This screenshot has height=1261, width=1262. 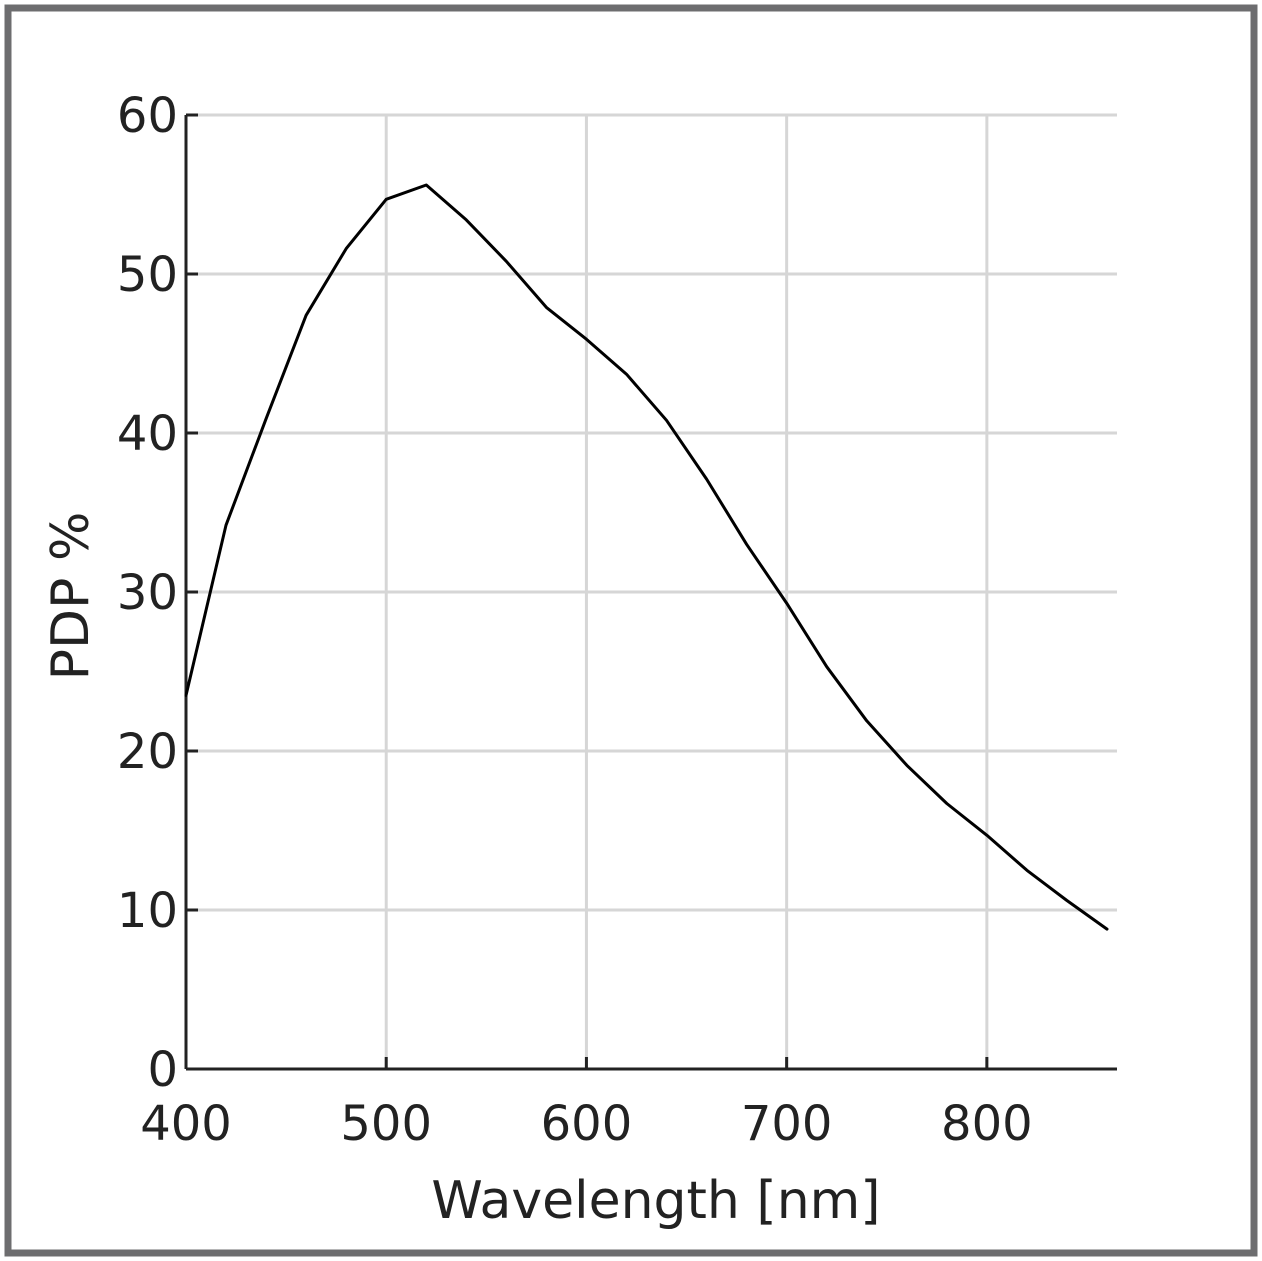 I want to click on y-tick-label-30: 30, so click(x=147, y=593).